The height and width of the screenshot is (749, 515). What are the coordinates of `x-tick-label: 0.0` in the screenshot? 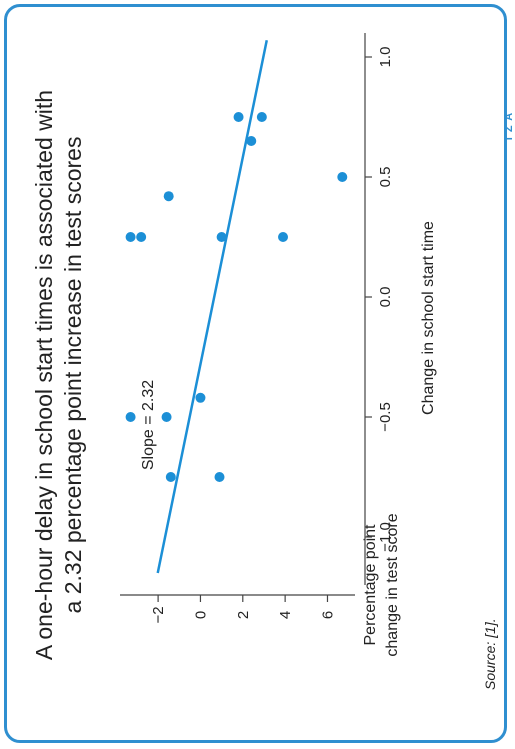 It's located at (385, 297).